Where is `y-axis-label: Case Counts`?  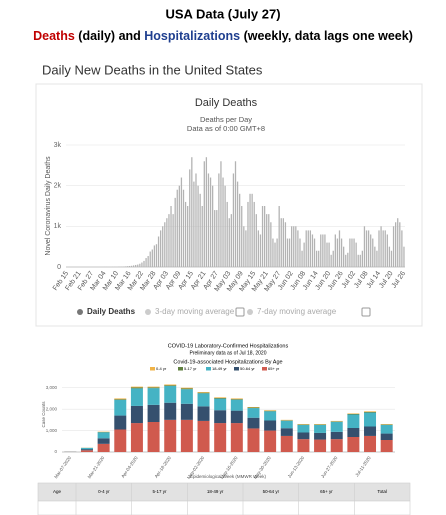
y-axis-label: Case Counts is located at coordinates (43, 414).